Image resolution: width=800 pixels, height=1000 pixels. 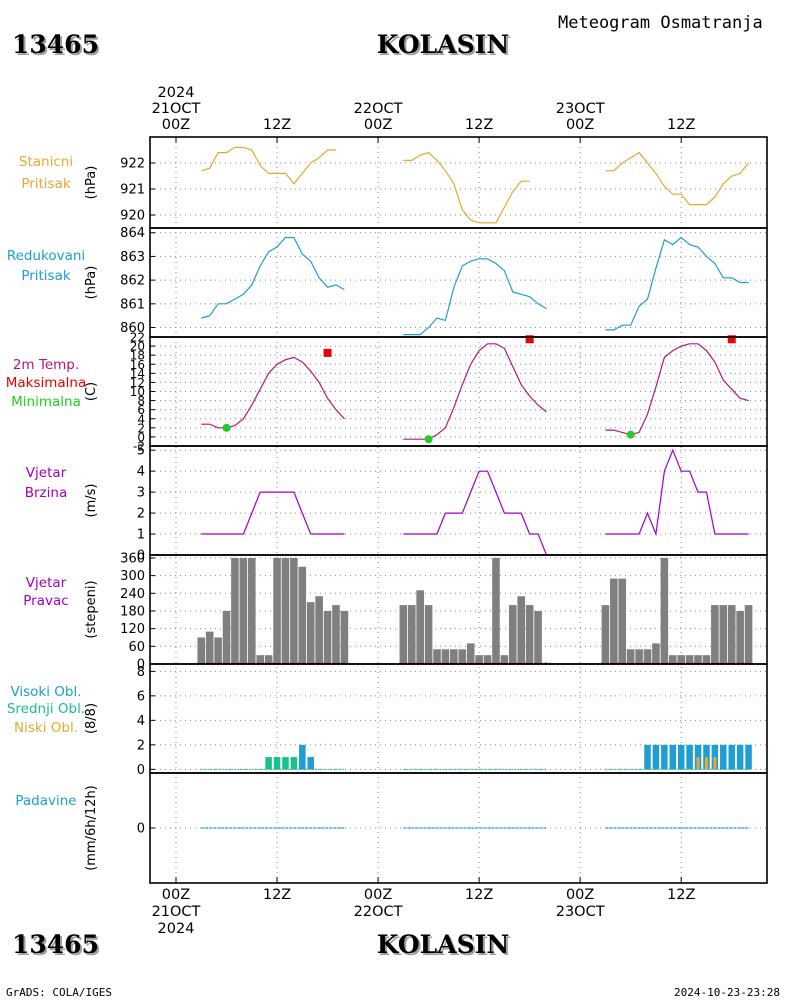 I want to click on station_pressure-ytick-label-1: 921, so click(x=132, y=190).